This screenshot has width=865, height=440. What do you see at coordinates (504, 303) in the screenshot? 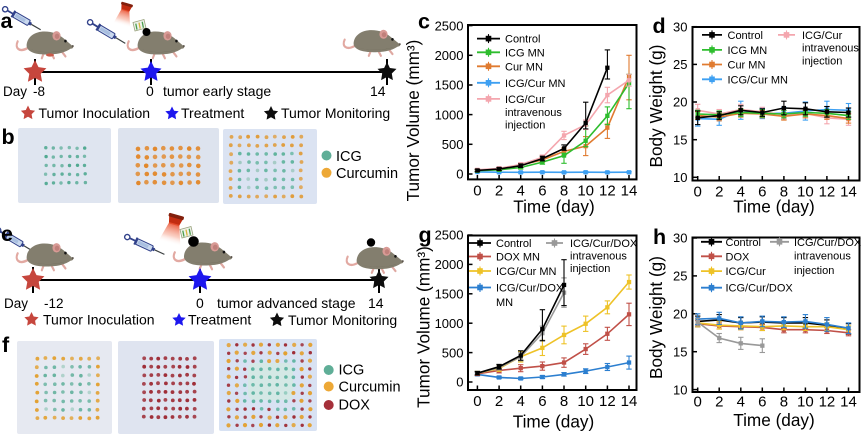
I see `svg-text: MN` at bounding box center [504, 303].